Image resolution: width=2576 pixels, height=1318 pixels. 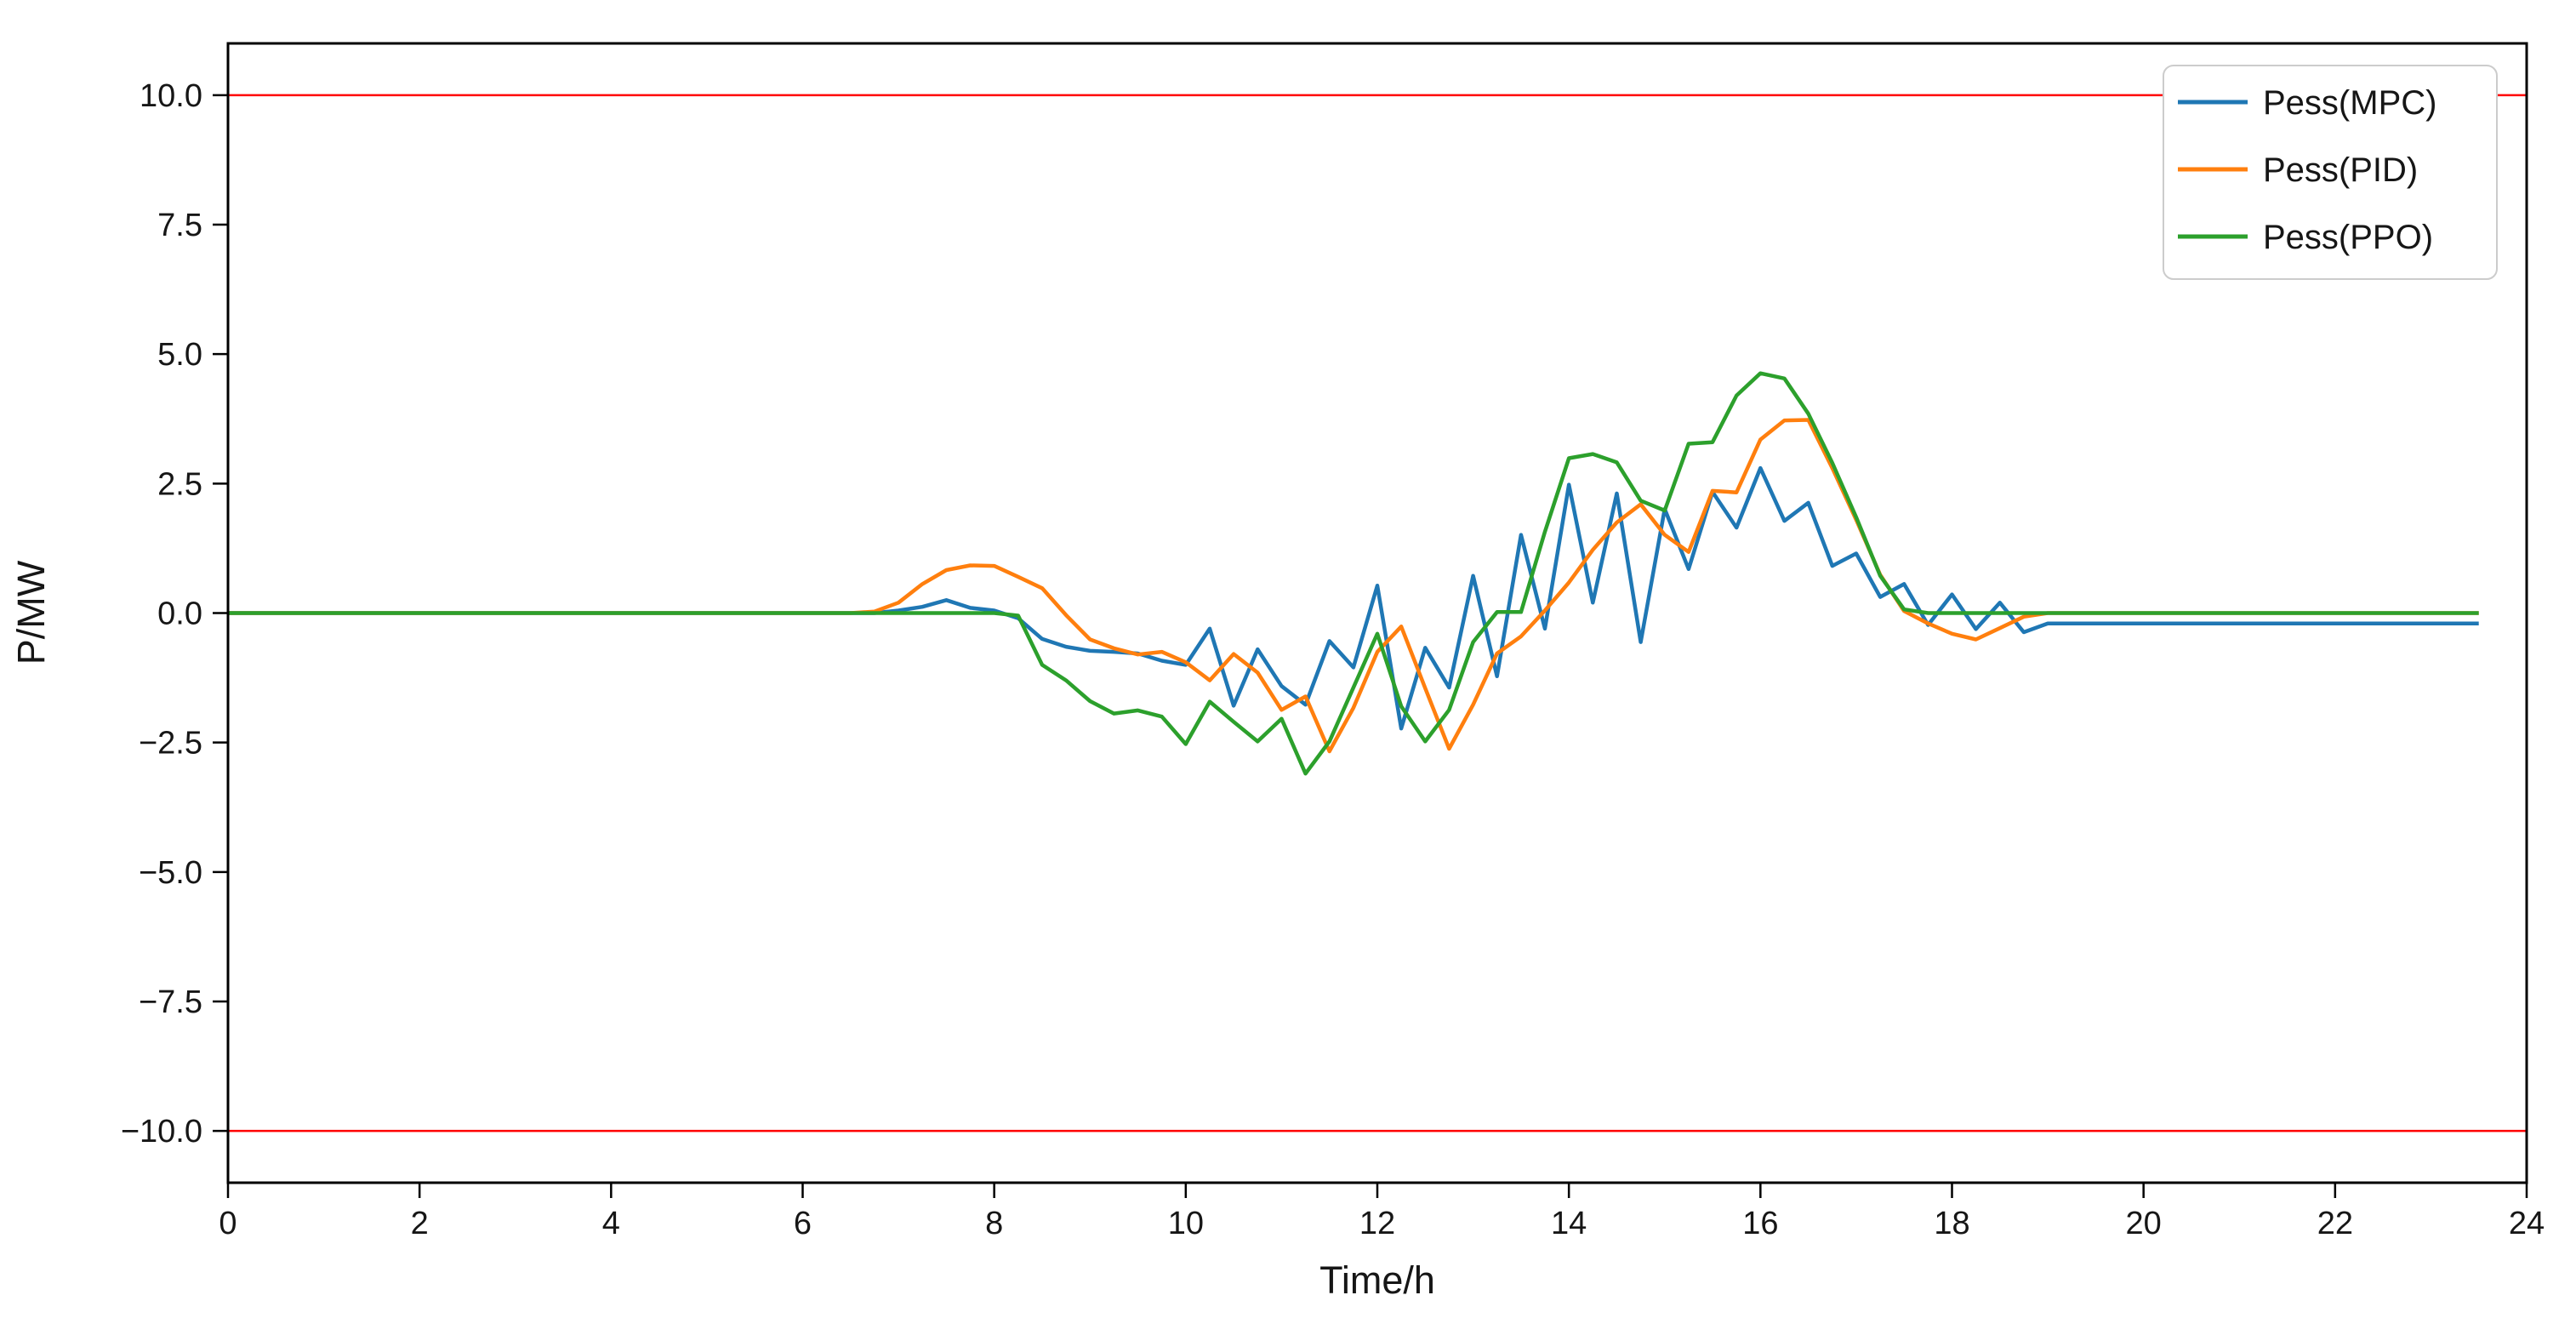 I want to click on y-tick-label: −7.5, so click(x=170, y=1002).